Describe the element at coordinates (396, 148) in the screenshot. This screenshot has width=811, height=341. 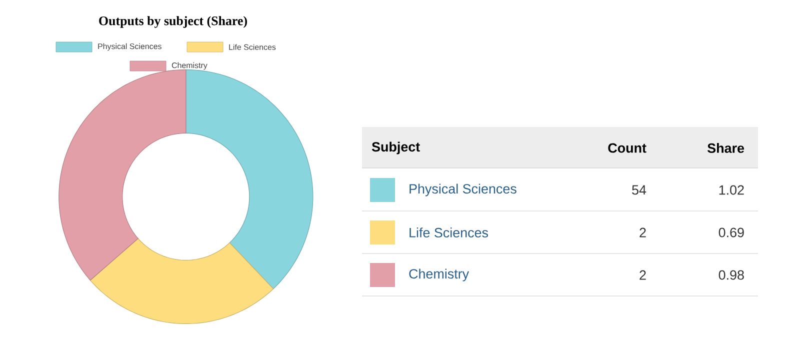
I see `text: Subject` at that location.